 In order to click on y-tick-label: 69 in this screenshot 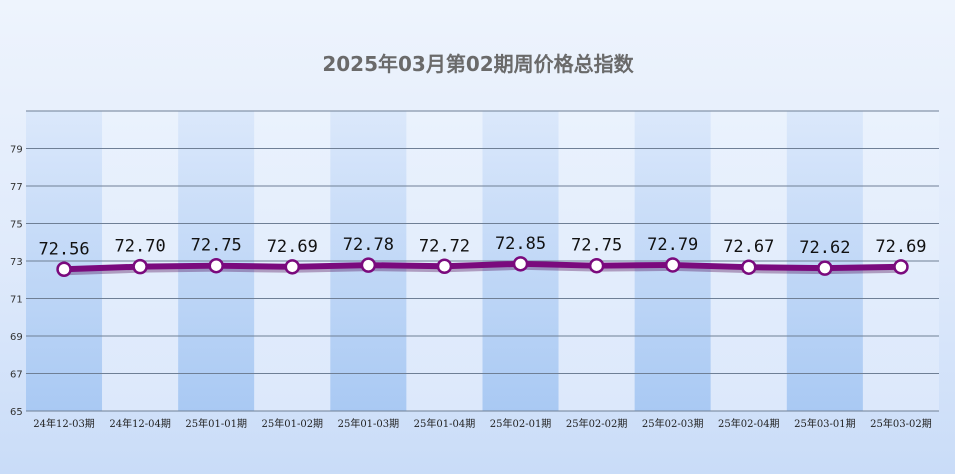, I will do `click(16, 337)`.